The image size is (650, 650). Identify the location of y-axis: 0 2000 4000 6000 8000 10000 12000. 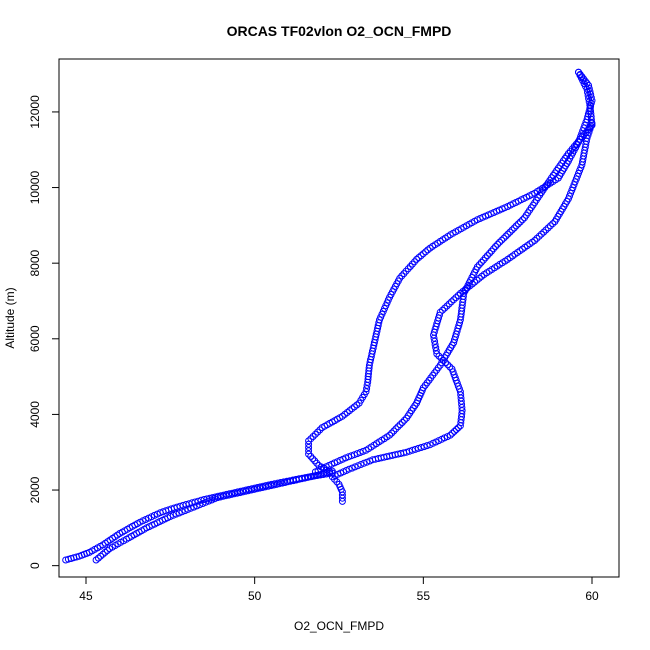
(43, 332).